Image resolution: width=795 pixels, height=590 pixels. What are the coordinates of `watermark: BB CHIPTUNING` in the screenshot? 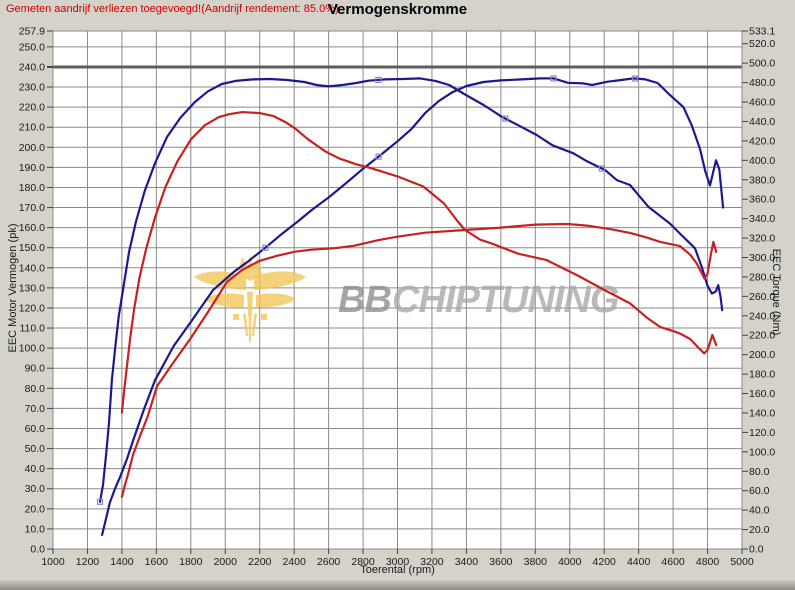 It's located at (407, 298).